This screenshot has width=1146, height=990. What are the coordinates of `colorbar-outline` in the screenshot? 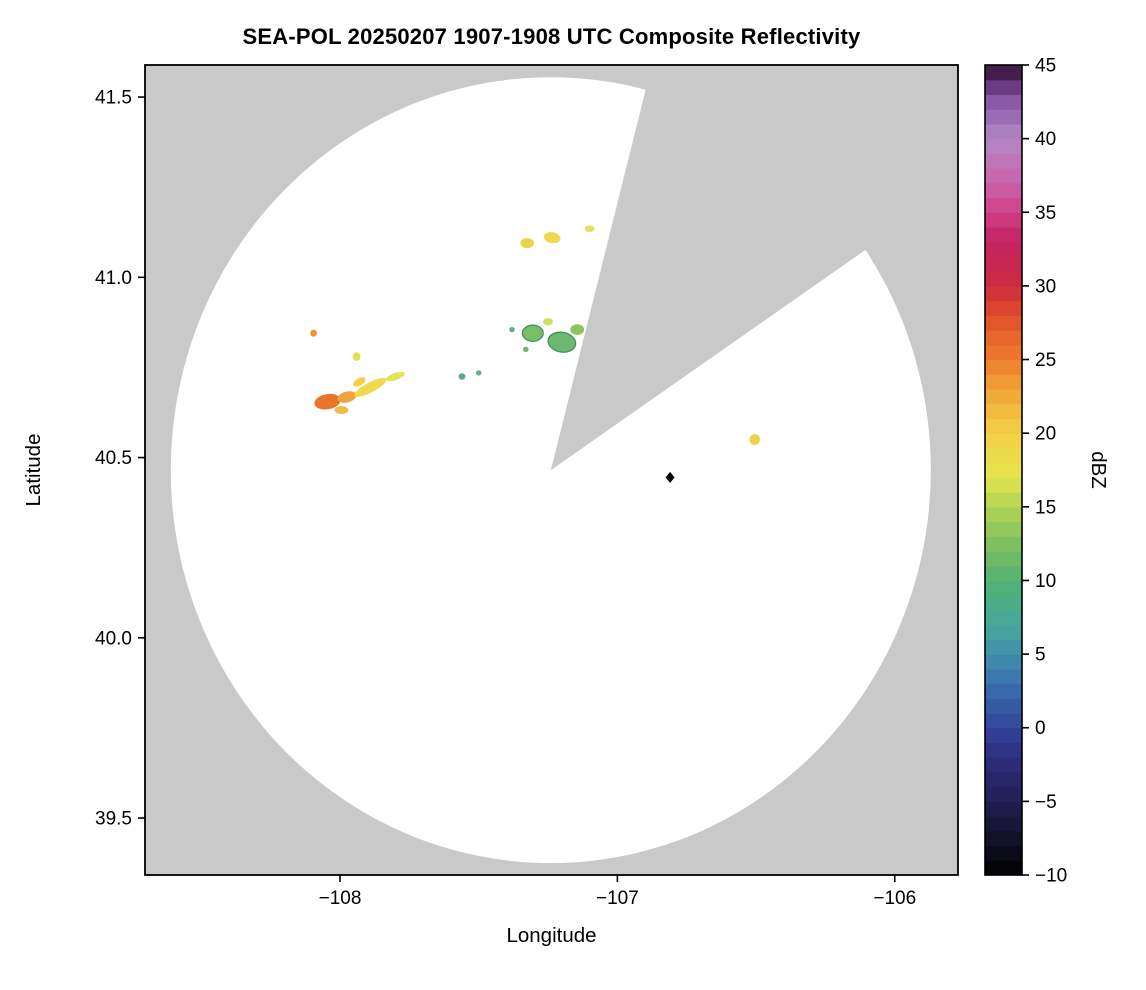 It's located at (1003, 470).